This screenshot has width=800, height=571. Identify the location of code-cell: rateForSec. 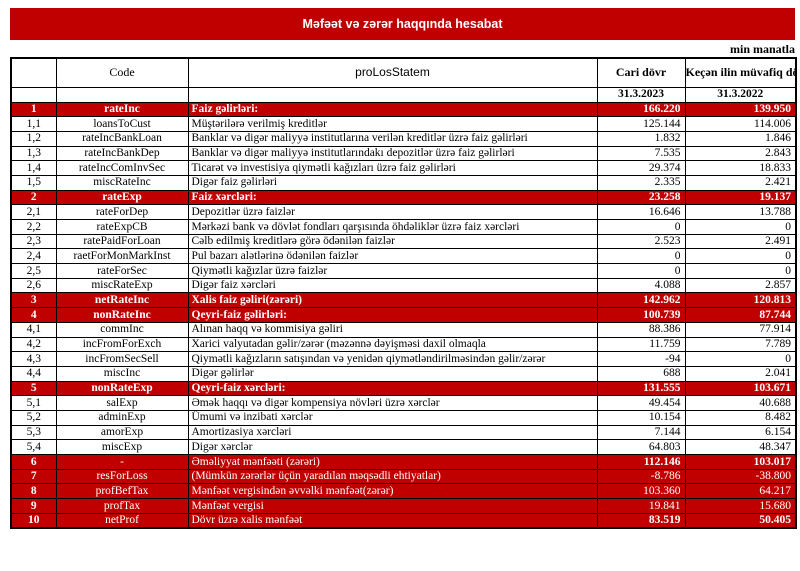
(122, 271).